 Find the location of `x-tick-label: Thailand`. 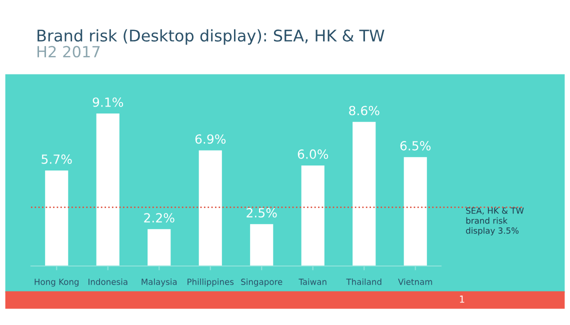

x-tick-label: Thailand is located at coordinates (364, 281).